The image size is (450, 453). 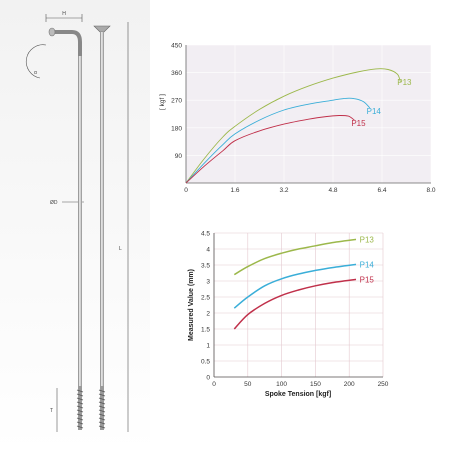 I want to click on straight-spoke-shaft, so click(x=102, y=209).